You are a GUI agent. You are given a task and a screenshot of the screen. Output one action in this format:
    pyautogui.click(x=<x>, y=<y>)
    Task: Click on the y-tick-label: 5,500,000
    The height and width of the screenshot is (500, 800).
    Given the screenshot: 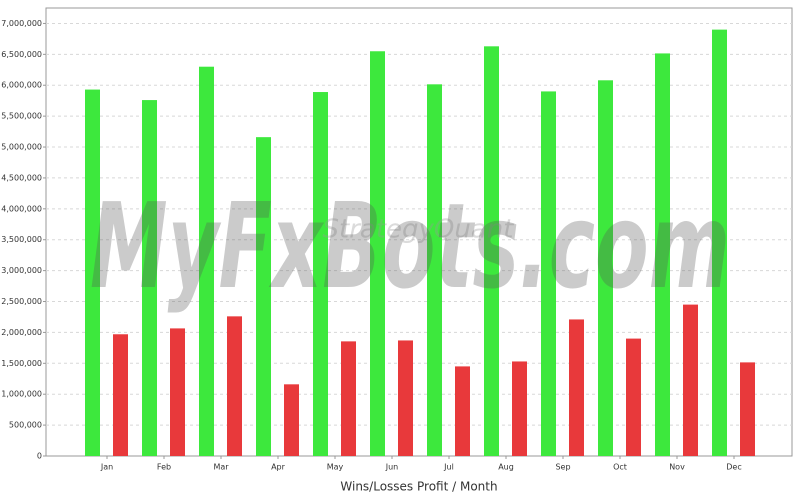 What is the action you would take?
    pyautogui.click(x=21, y=116)
    